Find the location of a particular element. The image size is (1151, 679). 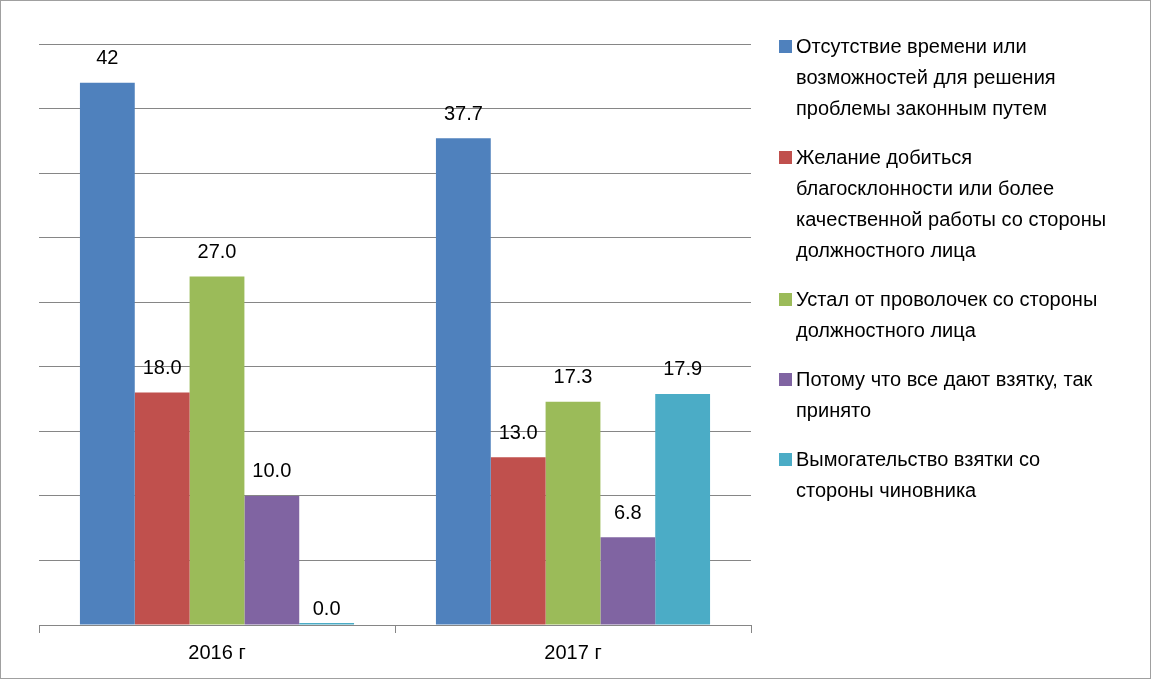

legend-label: Потому что все дают взятку, так принято is located at coordinates (945, 395).